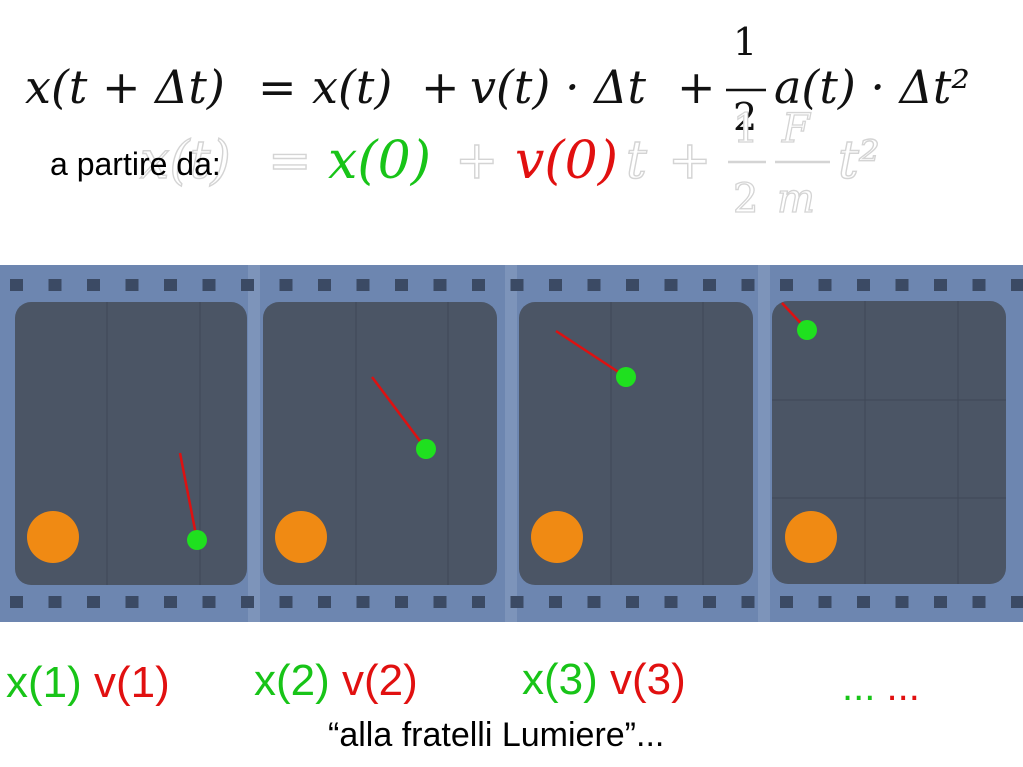 This screenshot has height=767, width=1023. Describe the element at coordinates (796, 129) in the screenshot. I see `sol-frac2-numerator: F` at that location.